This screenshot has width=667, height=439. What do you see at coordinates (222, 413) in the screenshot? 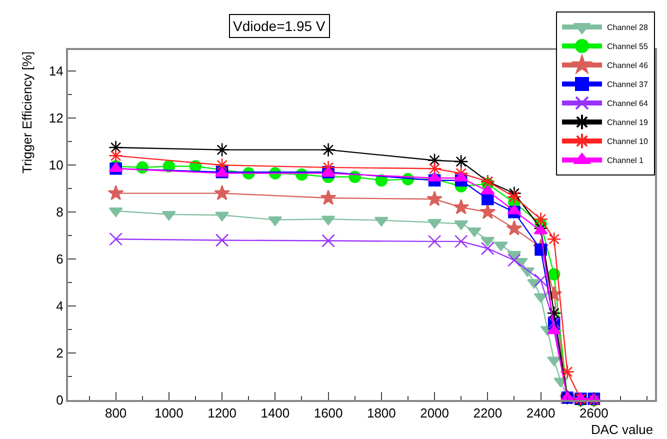
I see `x-tick-label: 1200` at bounding box center [222, 413].